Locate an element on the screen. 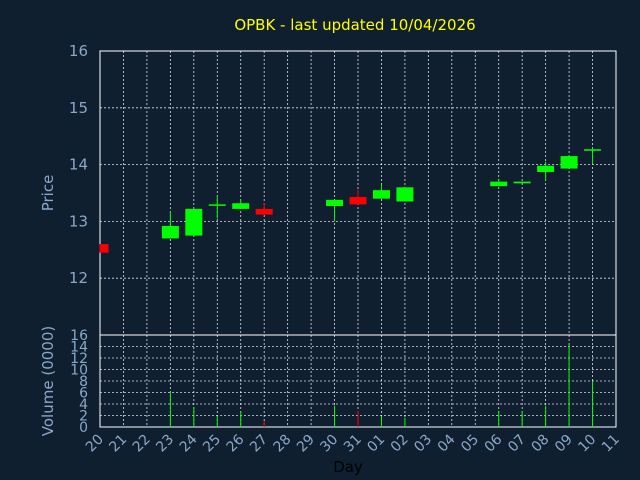 This screenshot has width=640, height=480. volume-tick-label: 6 is located at coordinates (83, 394).